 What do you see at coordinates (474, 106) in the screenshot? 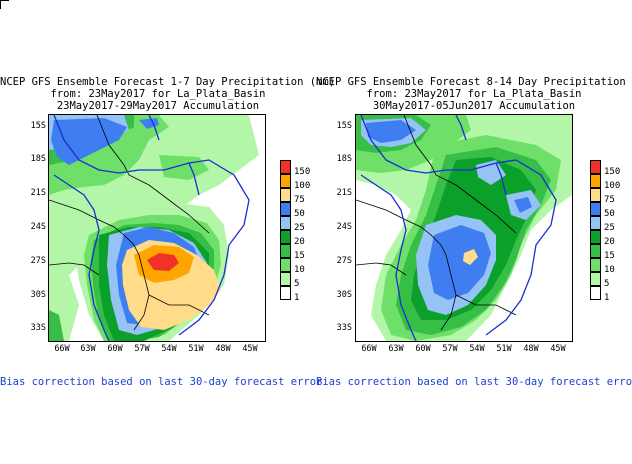
I see `panel-period: 30May2017-05Jun2017 Accumulation` at bounding box center [474, 106].